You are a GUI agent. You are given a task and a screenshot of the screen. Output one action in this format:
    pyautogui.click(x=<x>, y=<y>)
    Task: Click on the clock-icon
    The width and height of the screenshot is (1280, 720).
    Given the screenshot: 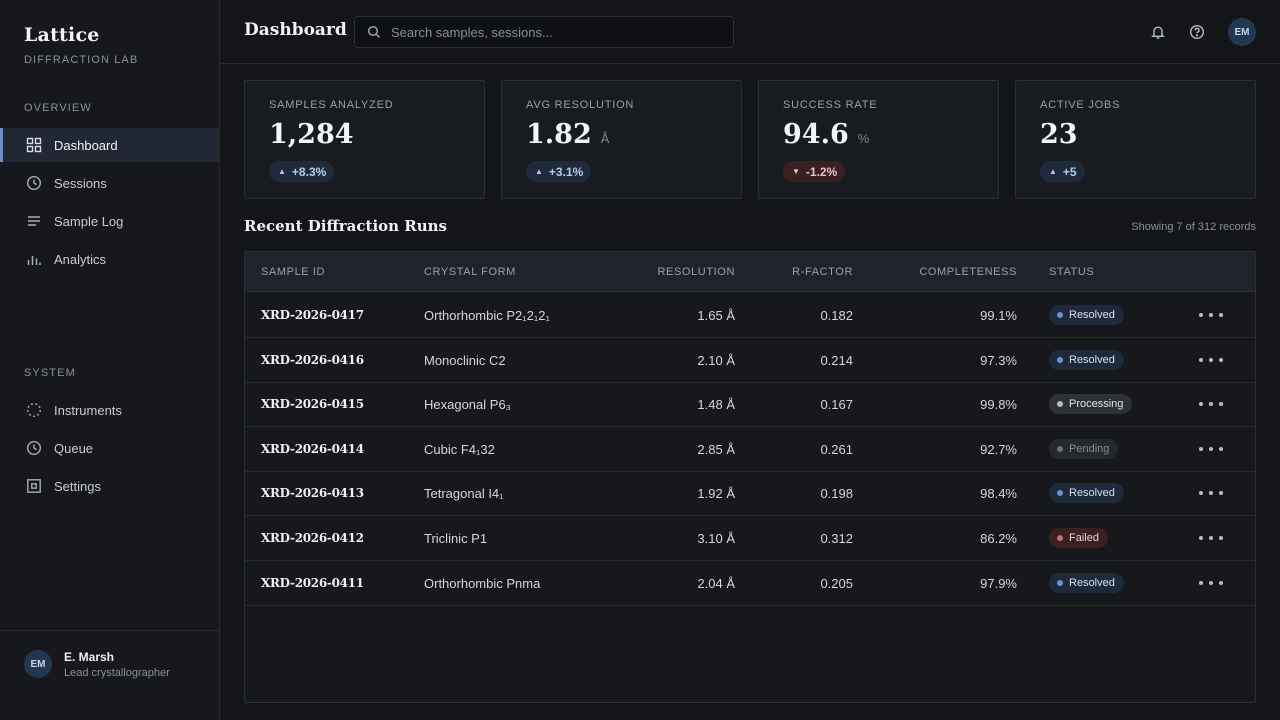 What is the action you would take?
    pyautogui.click(x=34, y=448)
    